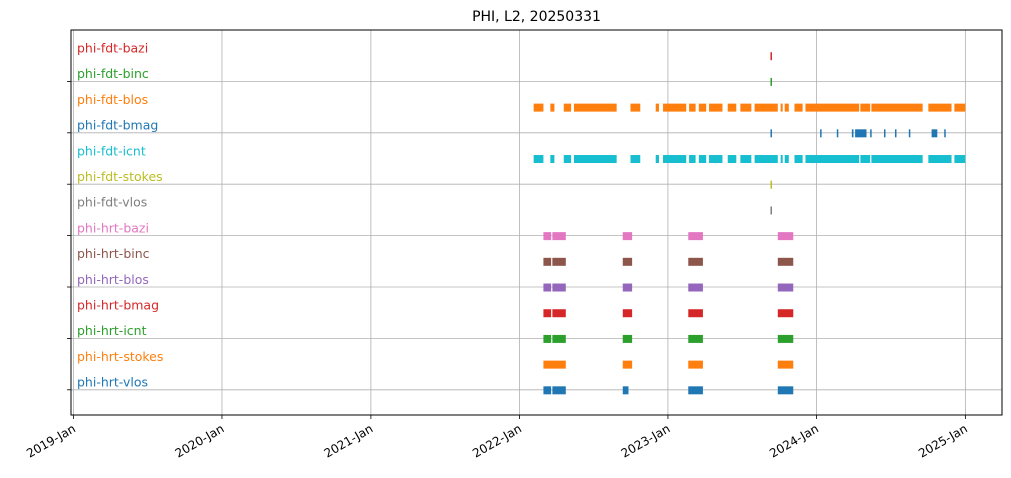  Describe the element at coordinates (113, 73) in the screenshot. I see `series-label: phi-fdt-binc` at that location.